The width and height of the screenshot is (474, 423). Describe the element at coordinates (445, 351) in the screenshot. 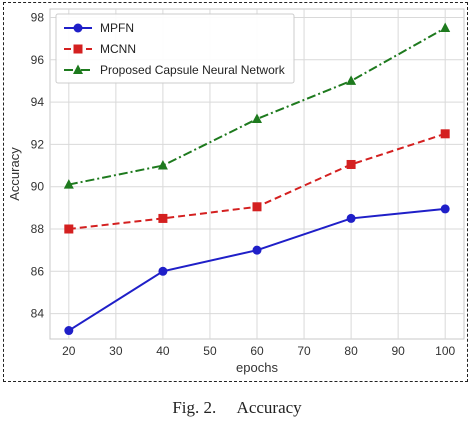

I see `x-tick-label: 100` at that location.